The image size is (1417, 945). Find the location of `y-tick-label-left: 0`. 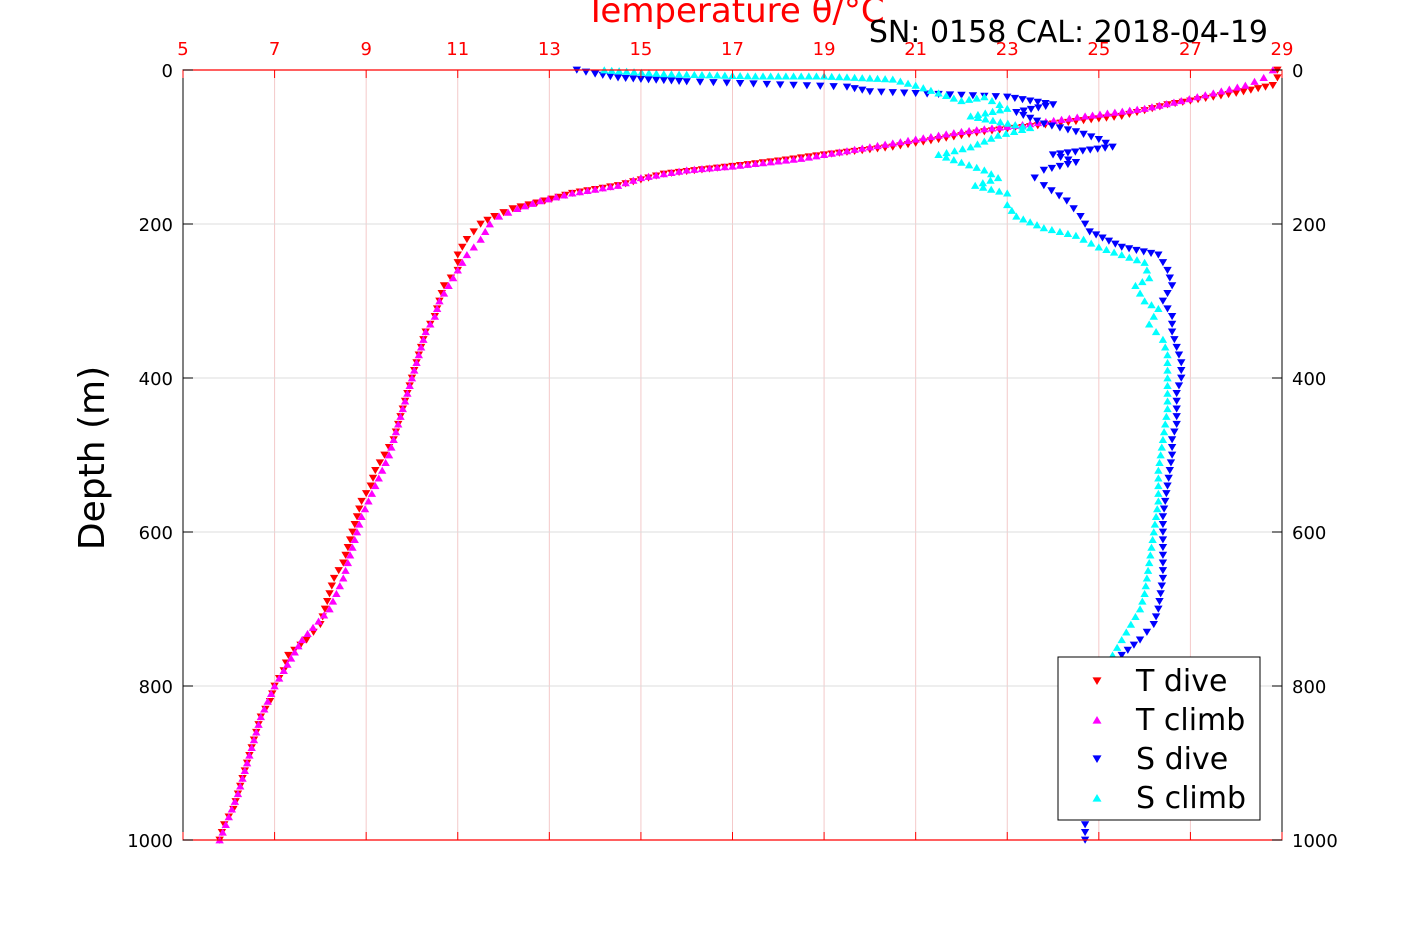

y-tick-label-left: 0 is located at coordinates (167, 71).